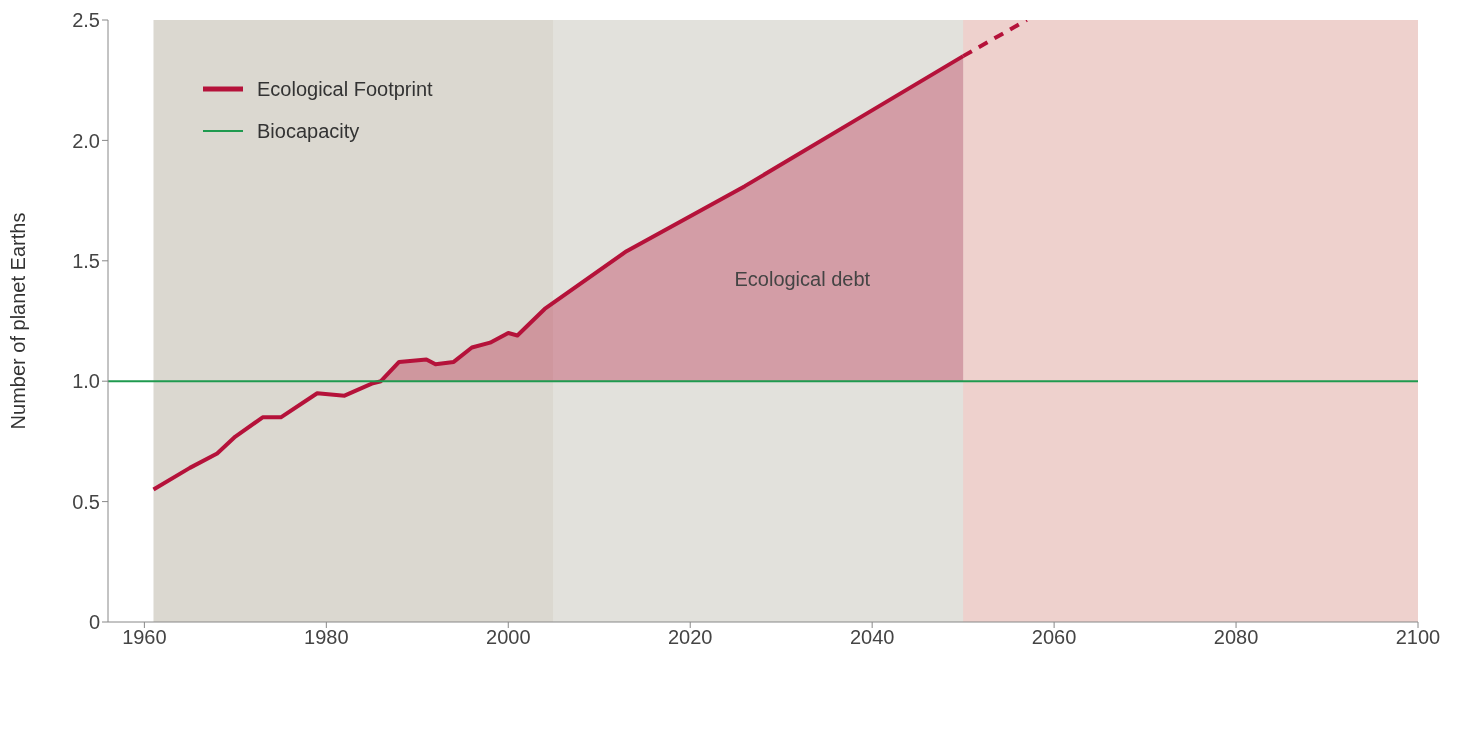  What do you see at coordinates (144, 637) in the screenshot?
I see `x-tick-label: 1960` at bounding box center [144, 637].